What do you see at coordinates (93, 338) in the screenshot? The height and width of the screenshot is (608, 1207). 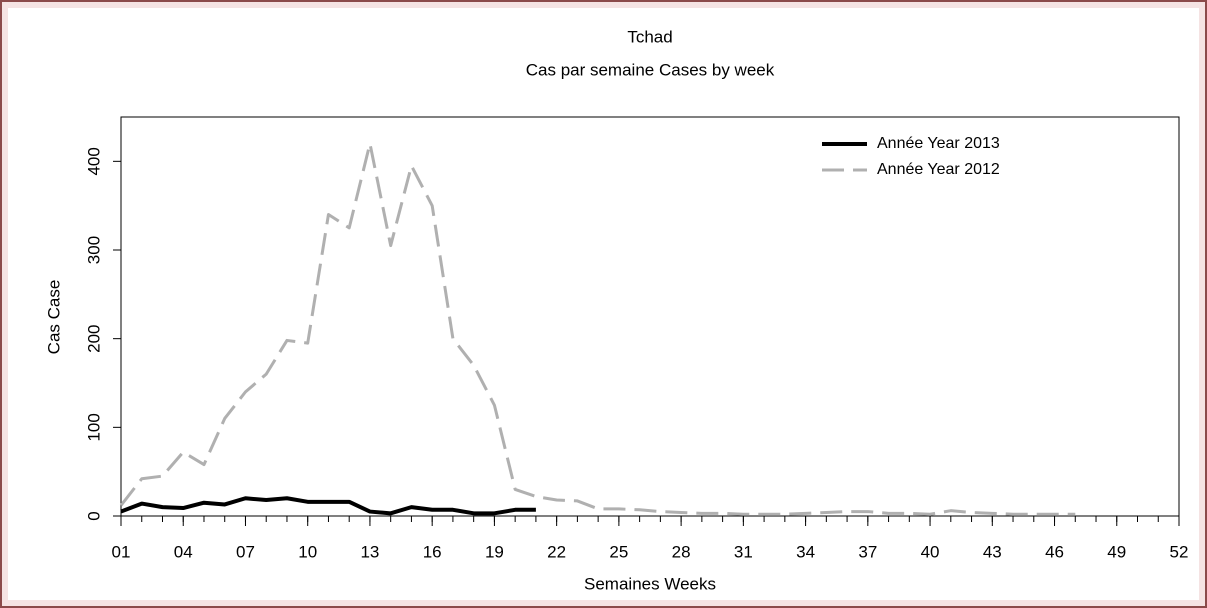 I see `y-tick-label: 200` at bounding box center [93, 338].